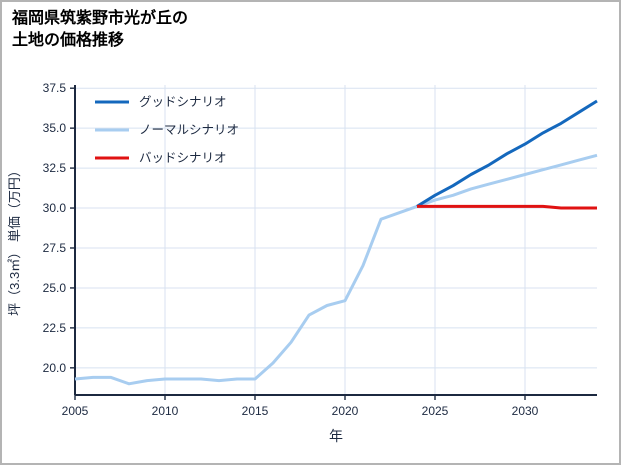 This screenshot has width=621, height=465. I want to click on x-tick-label: 2030, so click(525, 411).